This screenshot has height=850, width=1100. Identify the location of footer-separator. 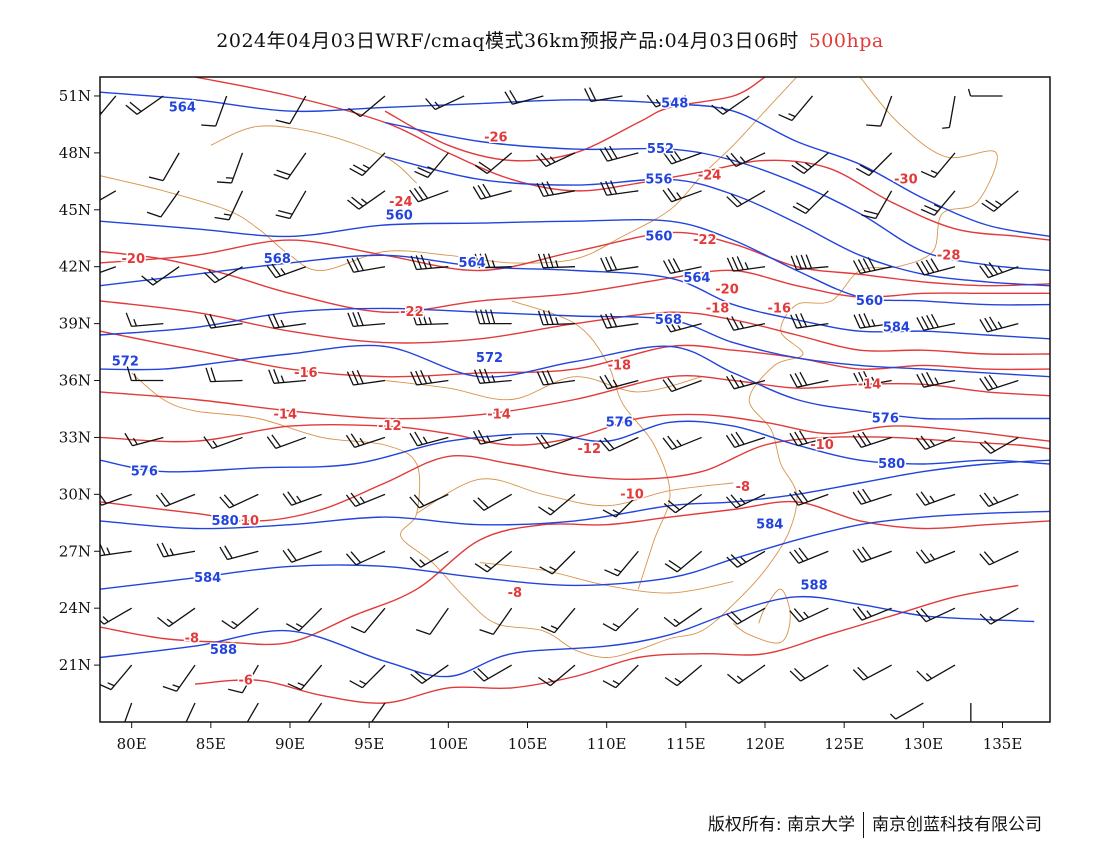
(863, 825).